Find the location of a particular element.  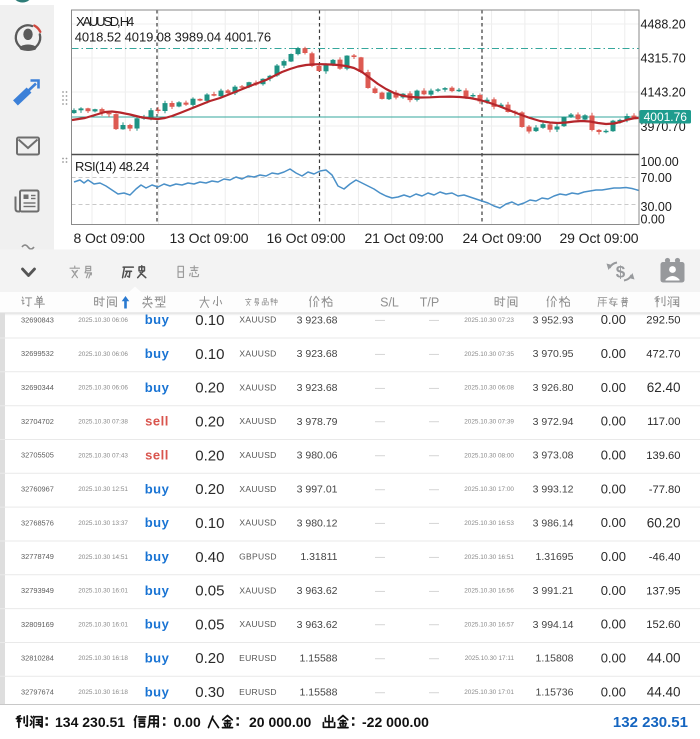

svg-text: 134 230.51 is located at coordinates (90, 722).